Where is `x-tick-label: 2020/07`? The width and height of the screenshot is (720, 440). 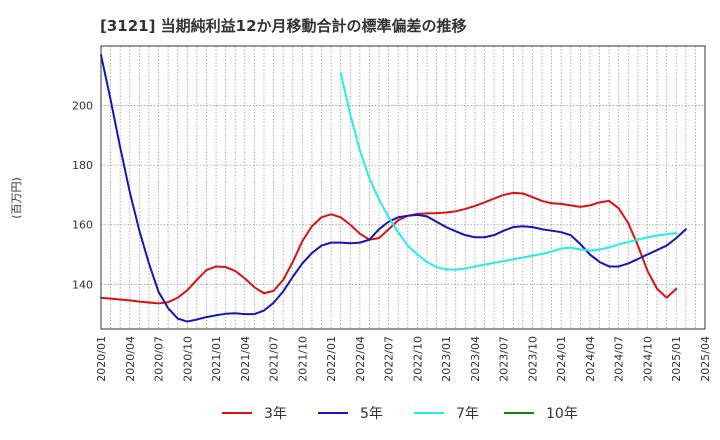
x-tick-label: 2020/07 is located at coordinates (159, 359).